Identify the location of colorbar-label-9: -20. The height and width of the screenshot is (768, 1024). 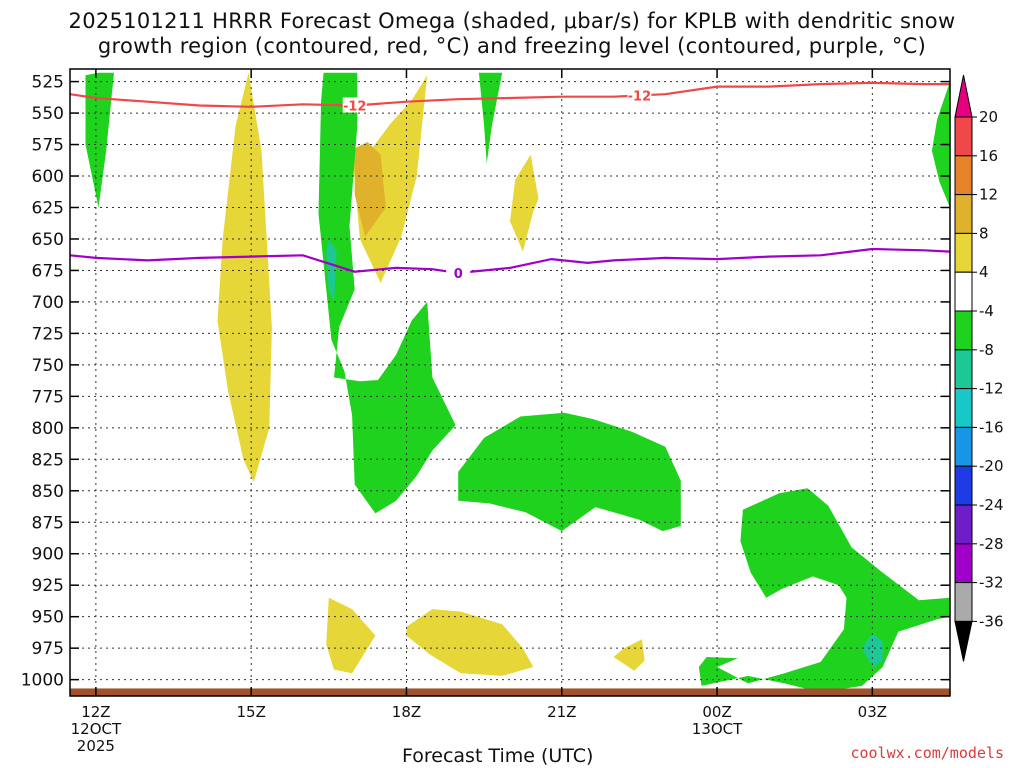
(991, 466).